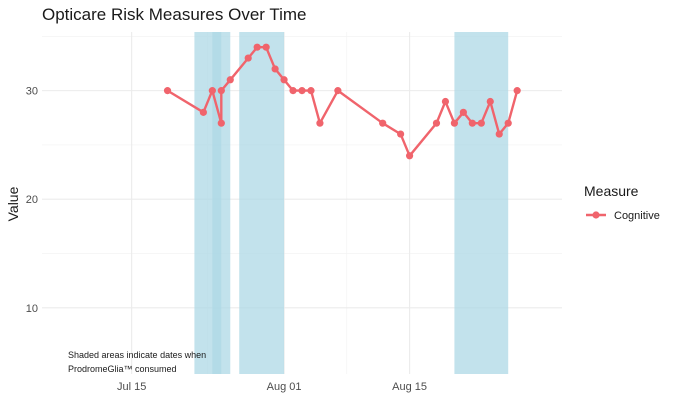 Image resolution: width=678 pixels, height=419 pixels. I want to click on y-tick-label: 20, so click(32, 200).